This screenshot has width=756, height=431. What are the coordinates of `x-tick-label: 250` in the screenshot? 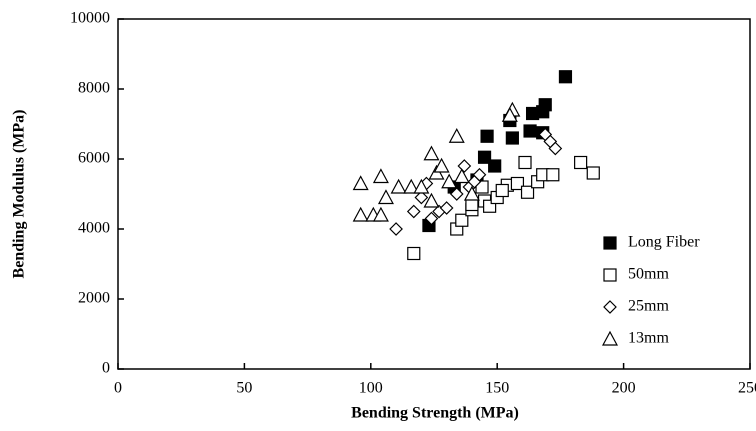 It's located at (747, 388).